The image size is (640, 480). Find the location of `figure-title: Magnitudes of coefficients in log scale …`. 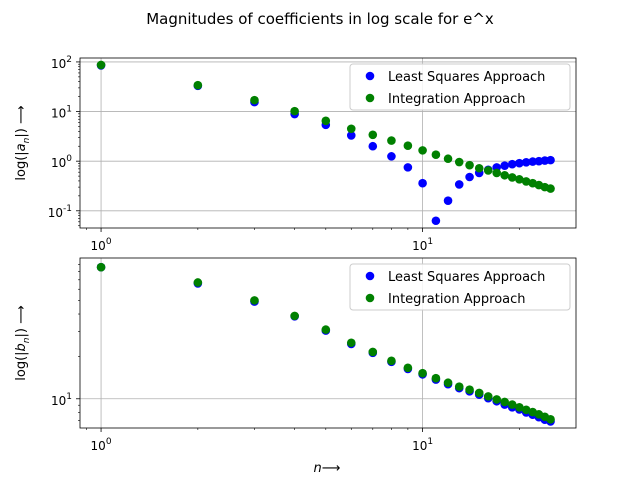

figure-title: Magnitudes of coefficients in log scale … is located at coordinates (320, 19).